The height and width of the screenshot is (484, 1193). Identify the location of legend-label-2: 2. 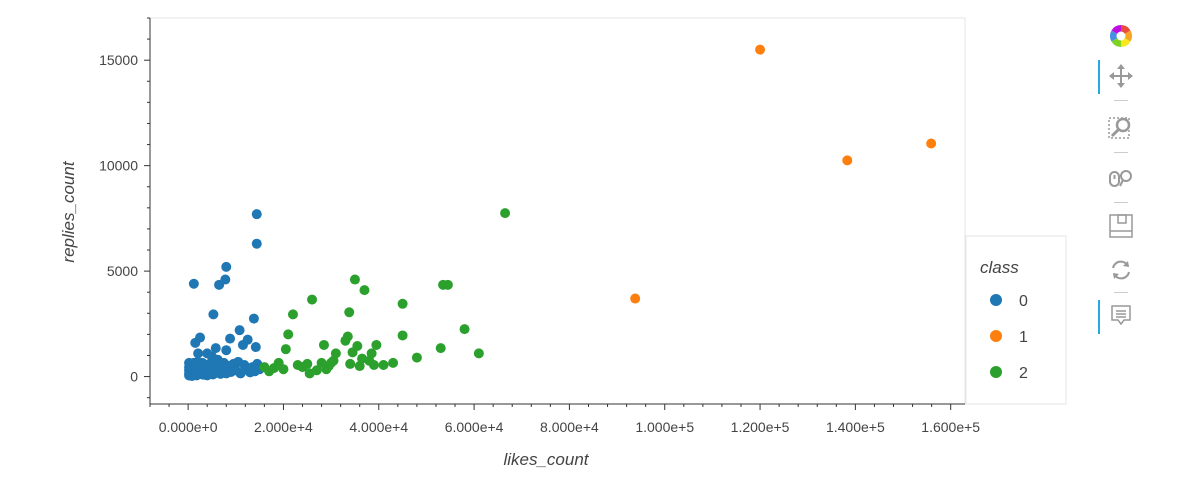
(1023, 373).